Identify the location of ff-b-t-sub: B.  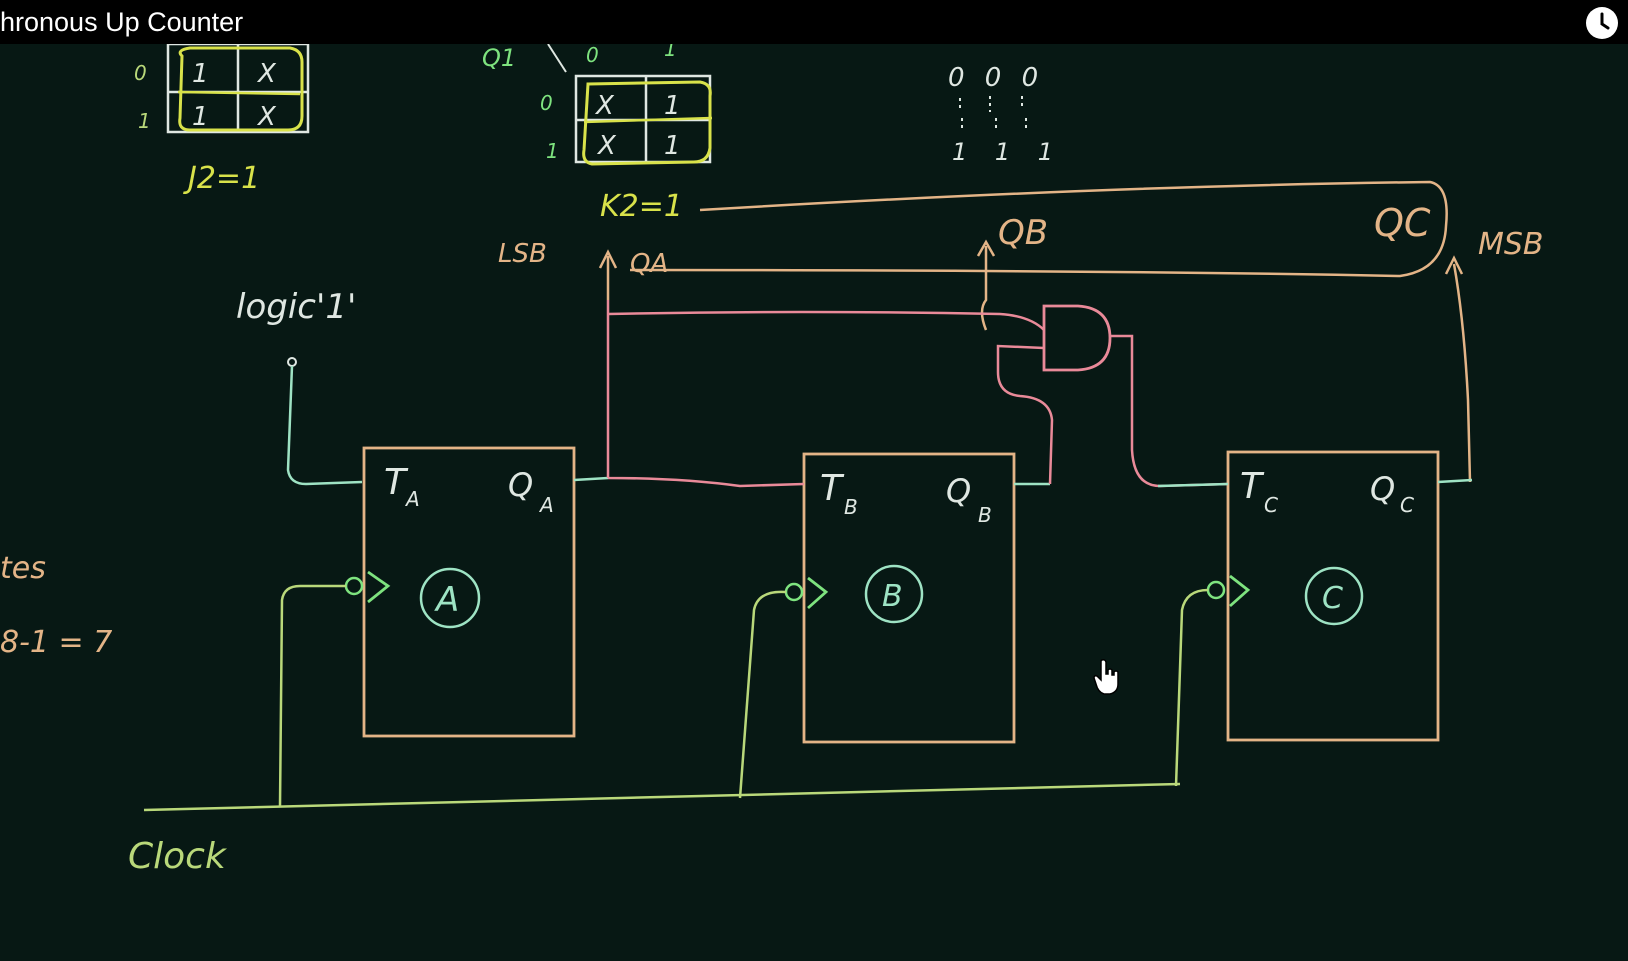
(851, 507).